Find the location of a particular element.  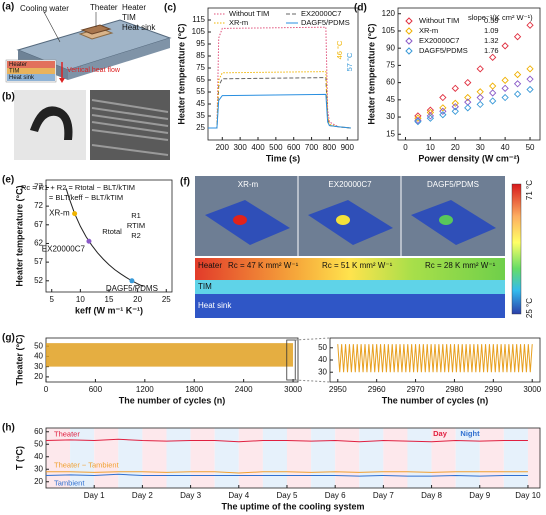

y-tick-label: 60 is located at coordinates (390, 82).